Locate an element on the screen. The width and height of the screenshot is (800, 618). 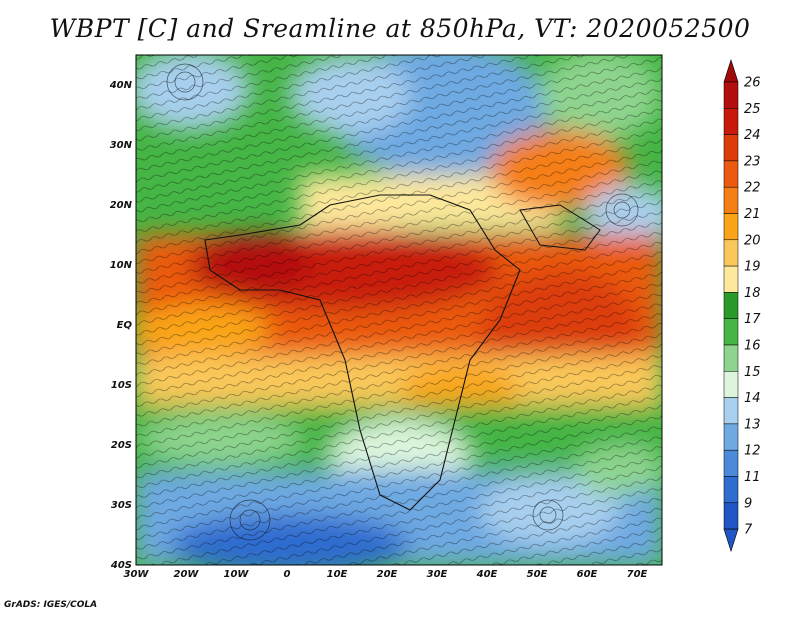
footer-credit: GrADS: IGES/COLA is located at coordinates (51, 605).